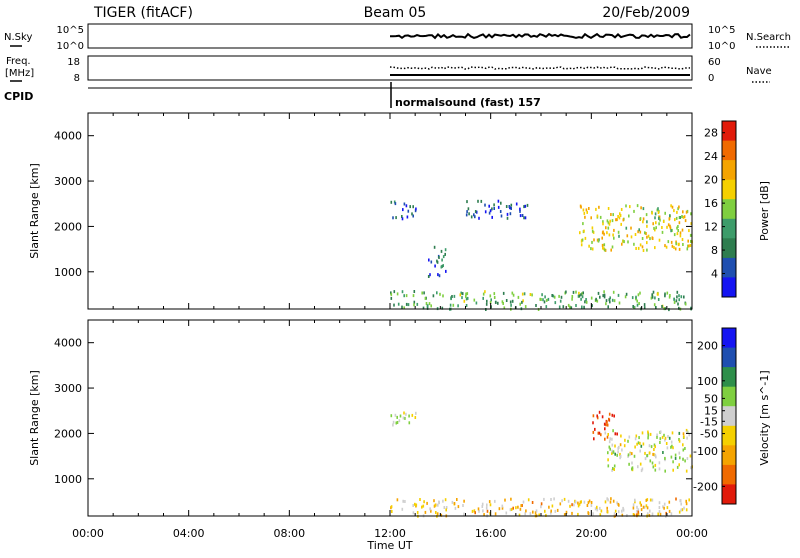 The image size is (800, 558). I want to click on y-tick-label: 2000, so click(68, 433).